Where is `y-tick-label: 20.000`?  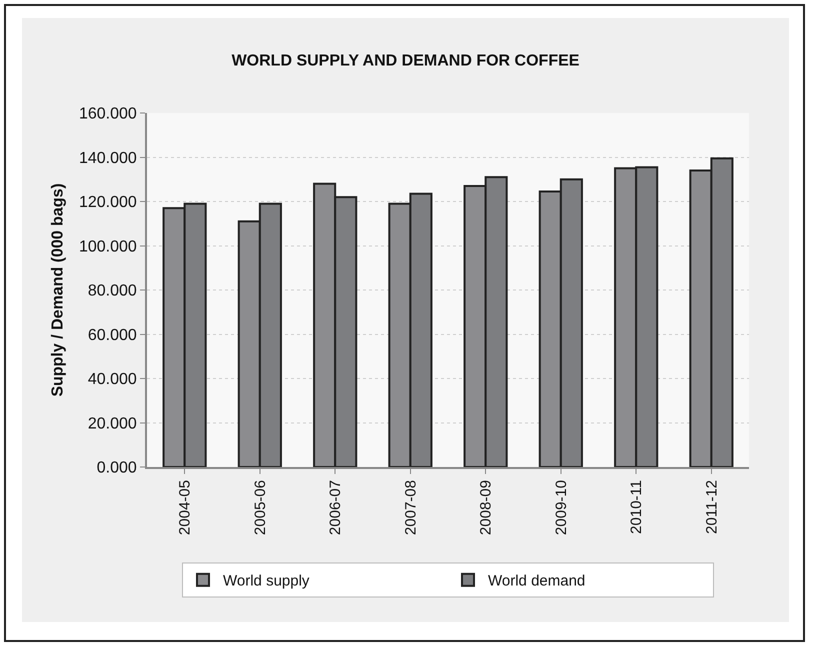 y-tick-label: 20.000 is located at coordinates (112, 423).